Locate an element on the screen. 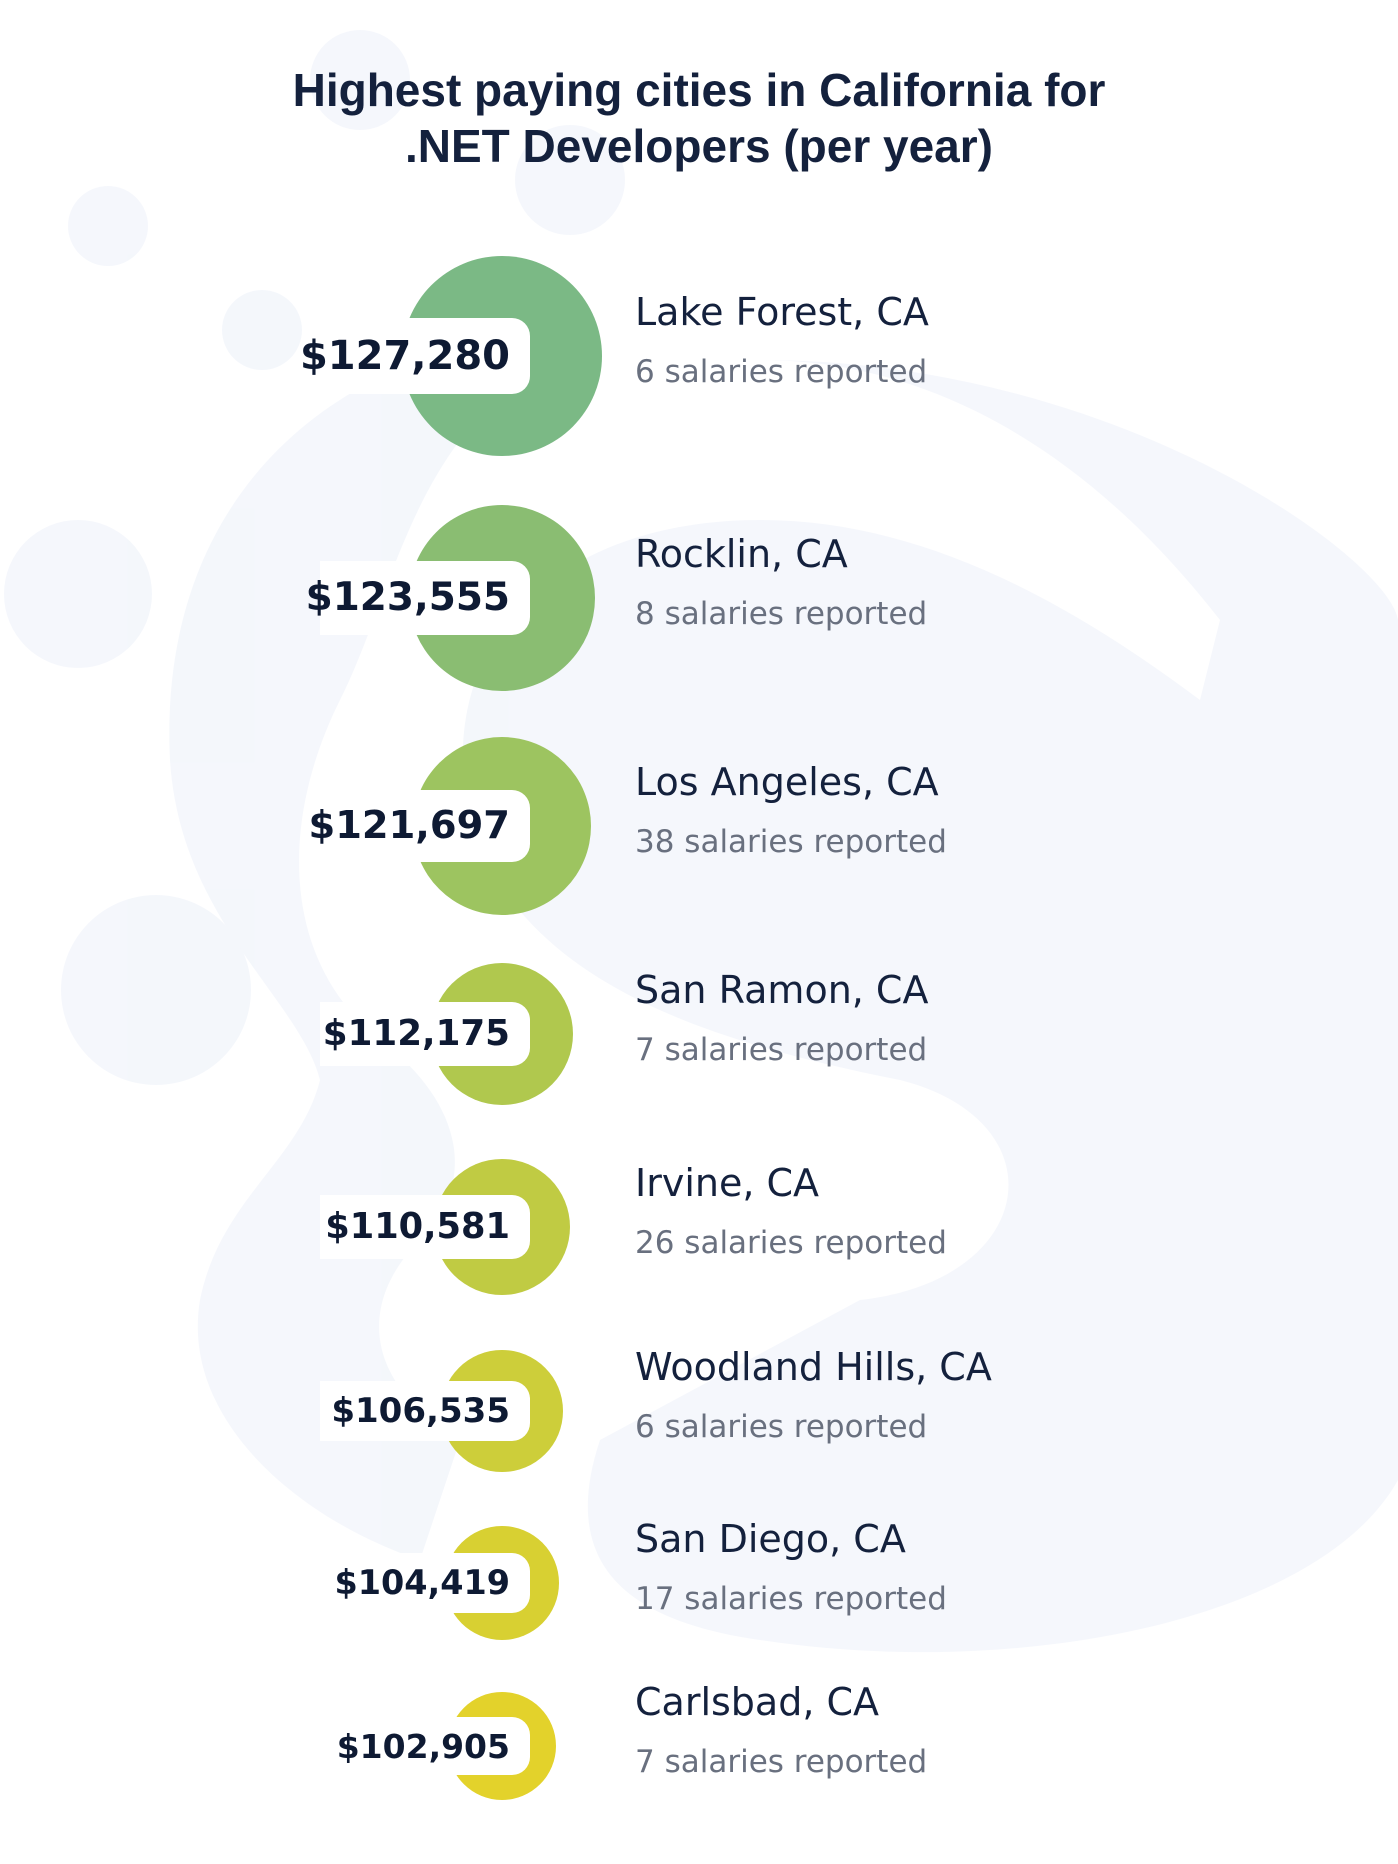  salaries-reported: 17 salaries reported is located at coordinates (791, 1599).